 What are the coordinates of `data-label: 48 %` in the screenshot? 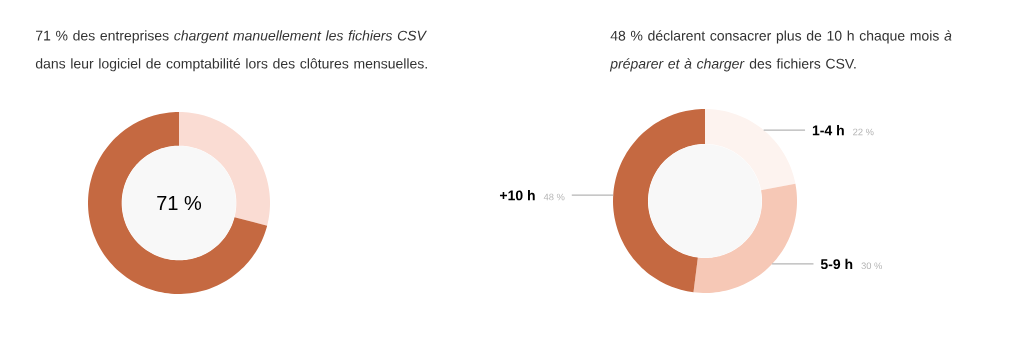 It's located at (554, 197).